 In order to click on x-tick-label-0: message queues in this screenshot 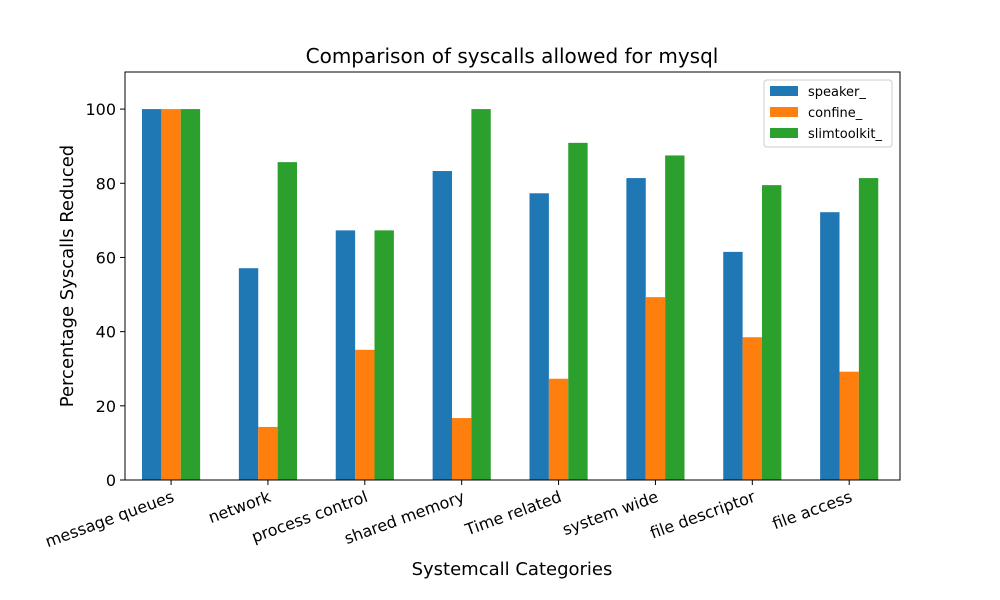, I will do `click(110, 519)`.